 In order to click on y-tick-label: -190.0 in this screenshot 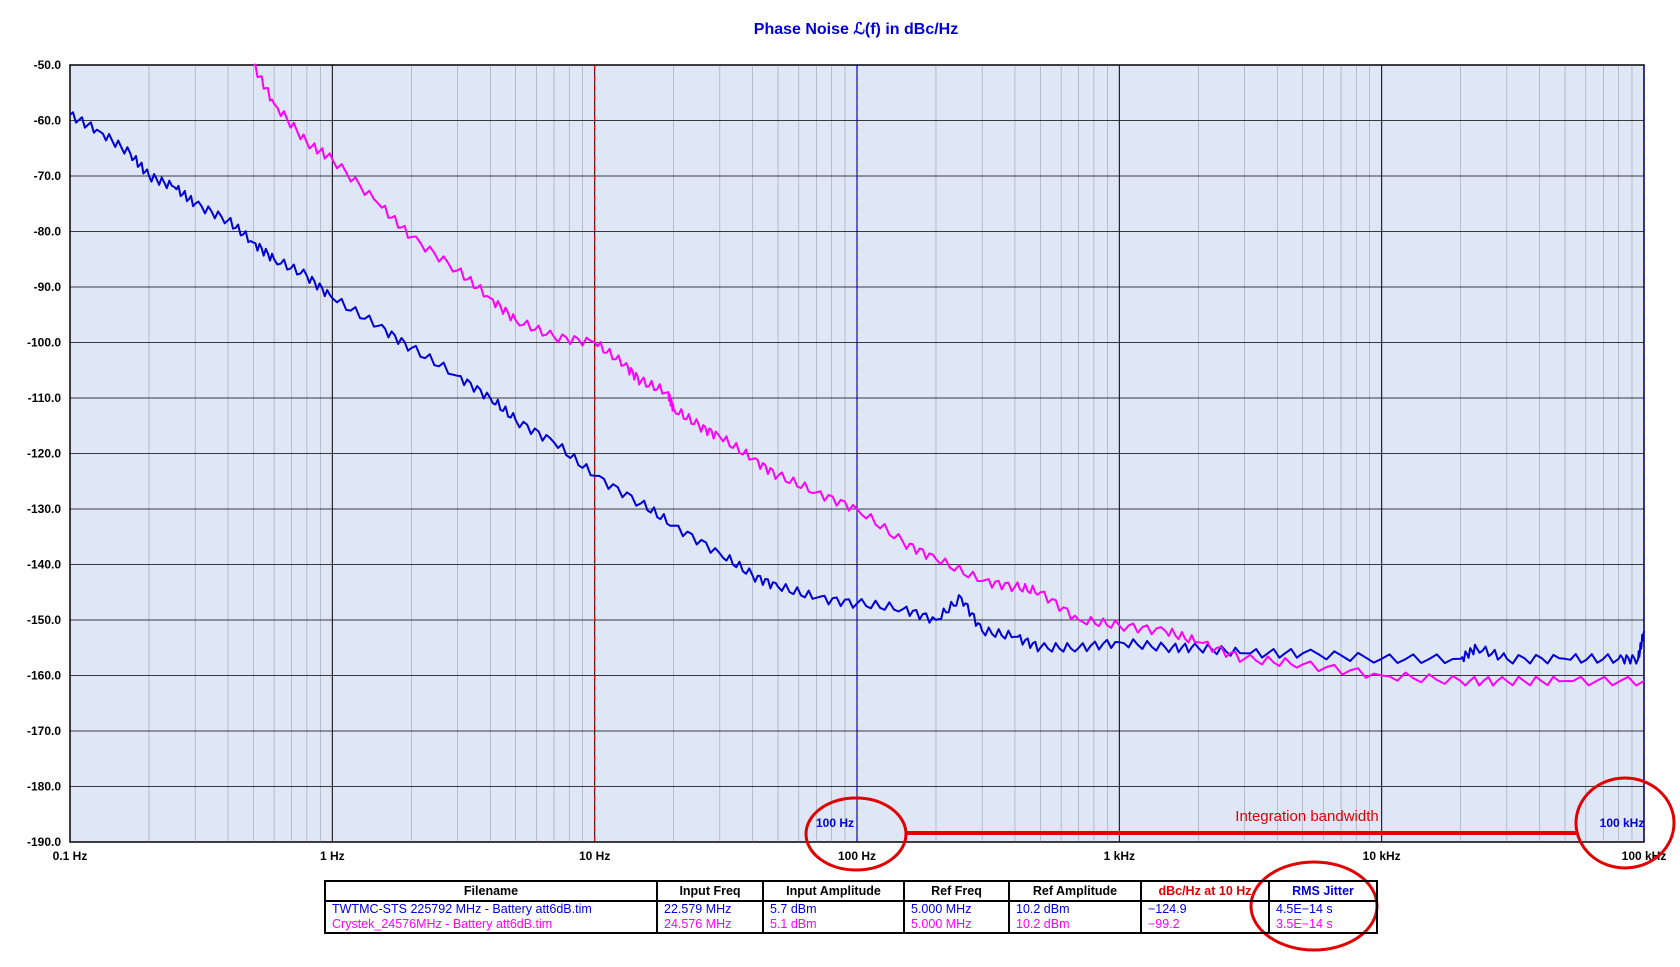, I will do `click(44, 842)`.